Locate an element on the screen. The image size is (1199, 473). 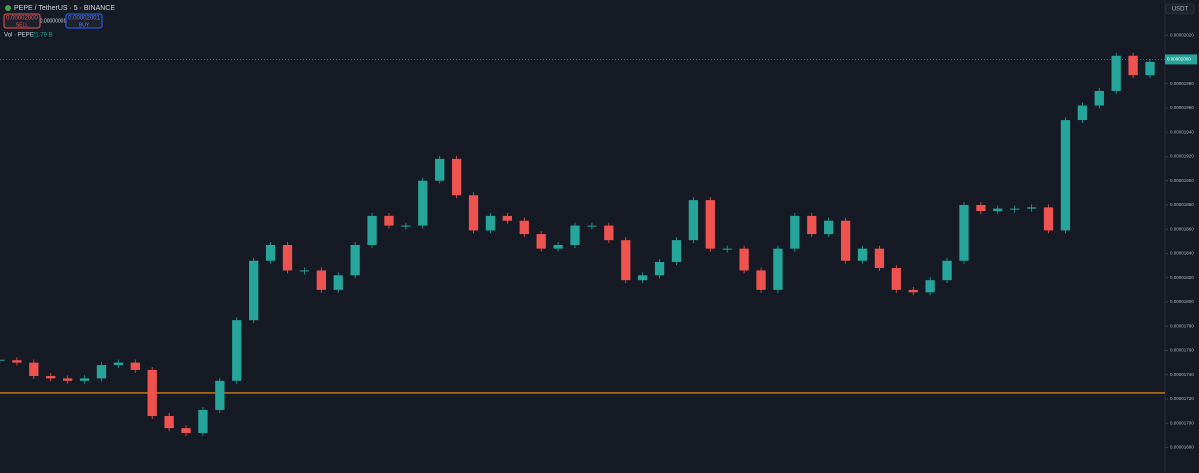
y-tick-label: 0.00001780 is located at coordinates (1182, 325).